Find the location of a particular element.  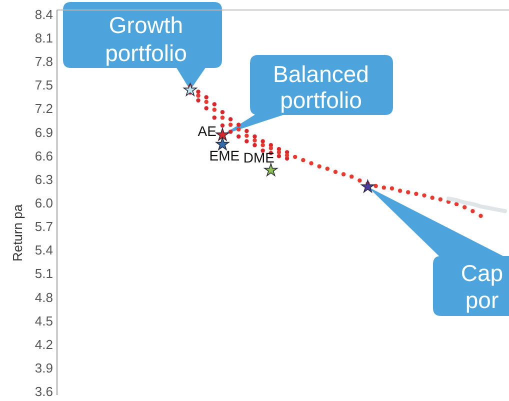

series-label: DME is located at coordinates (258, 157).